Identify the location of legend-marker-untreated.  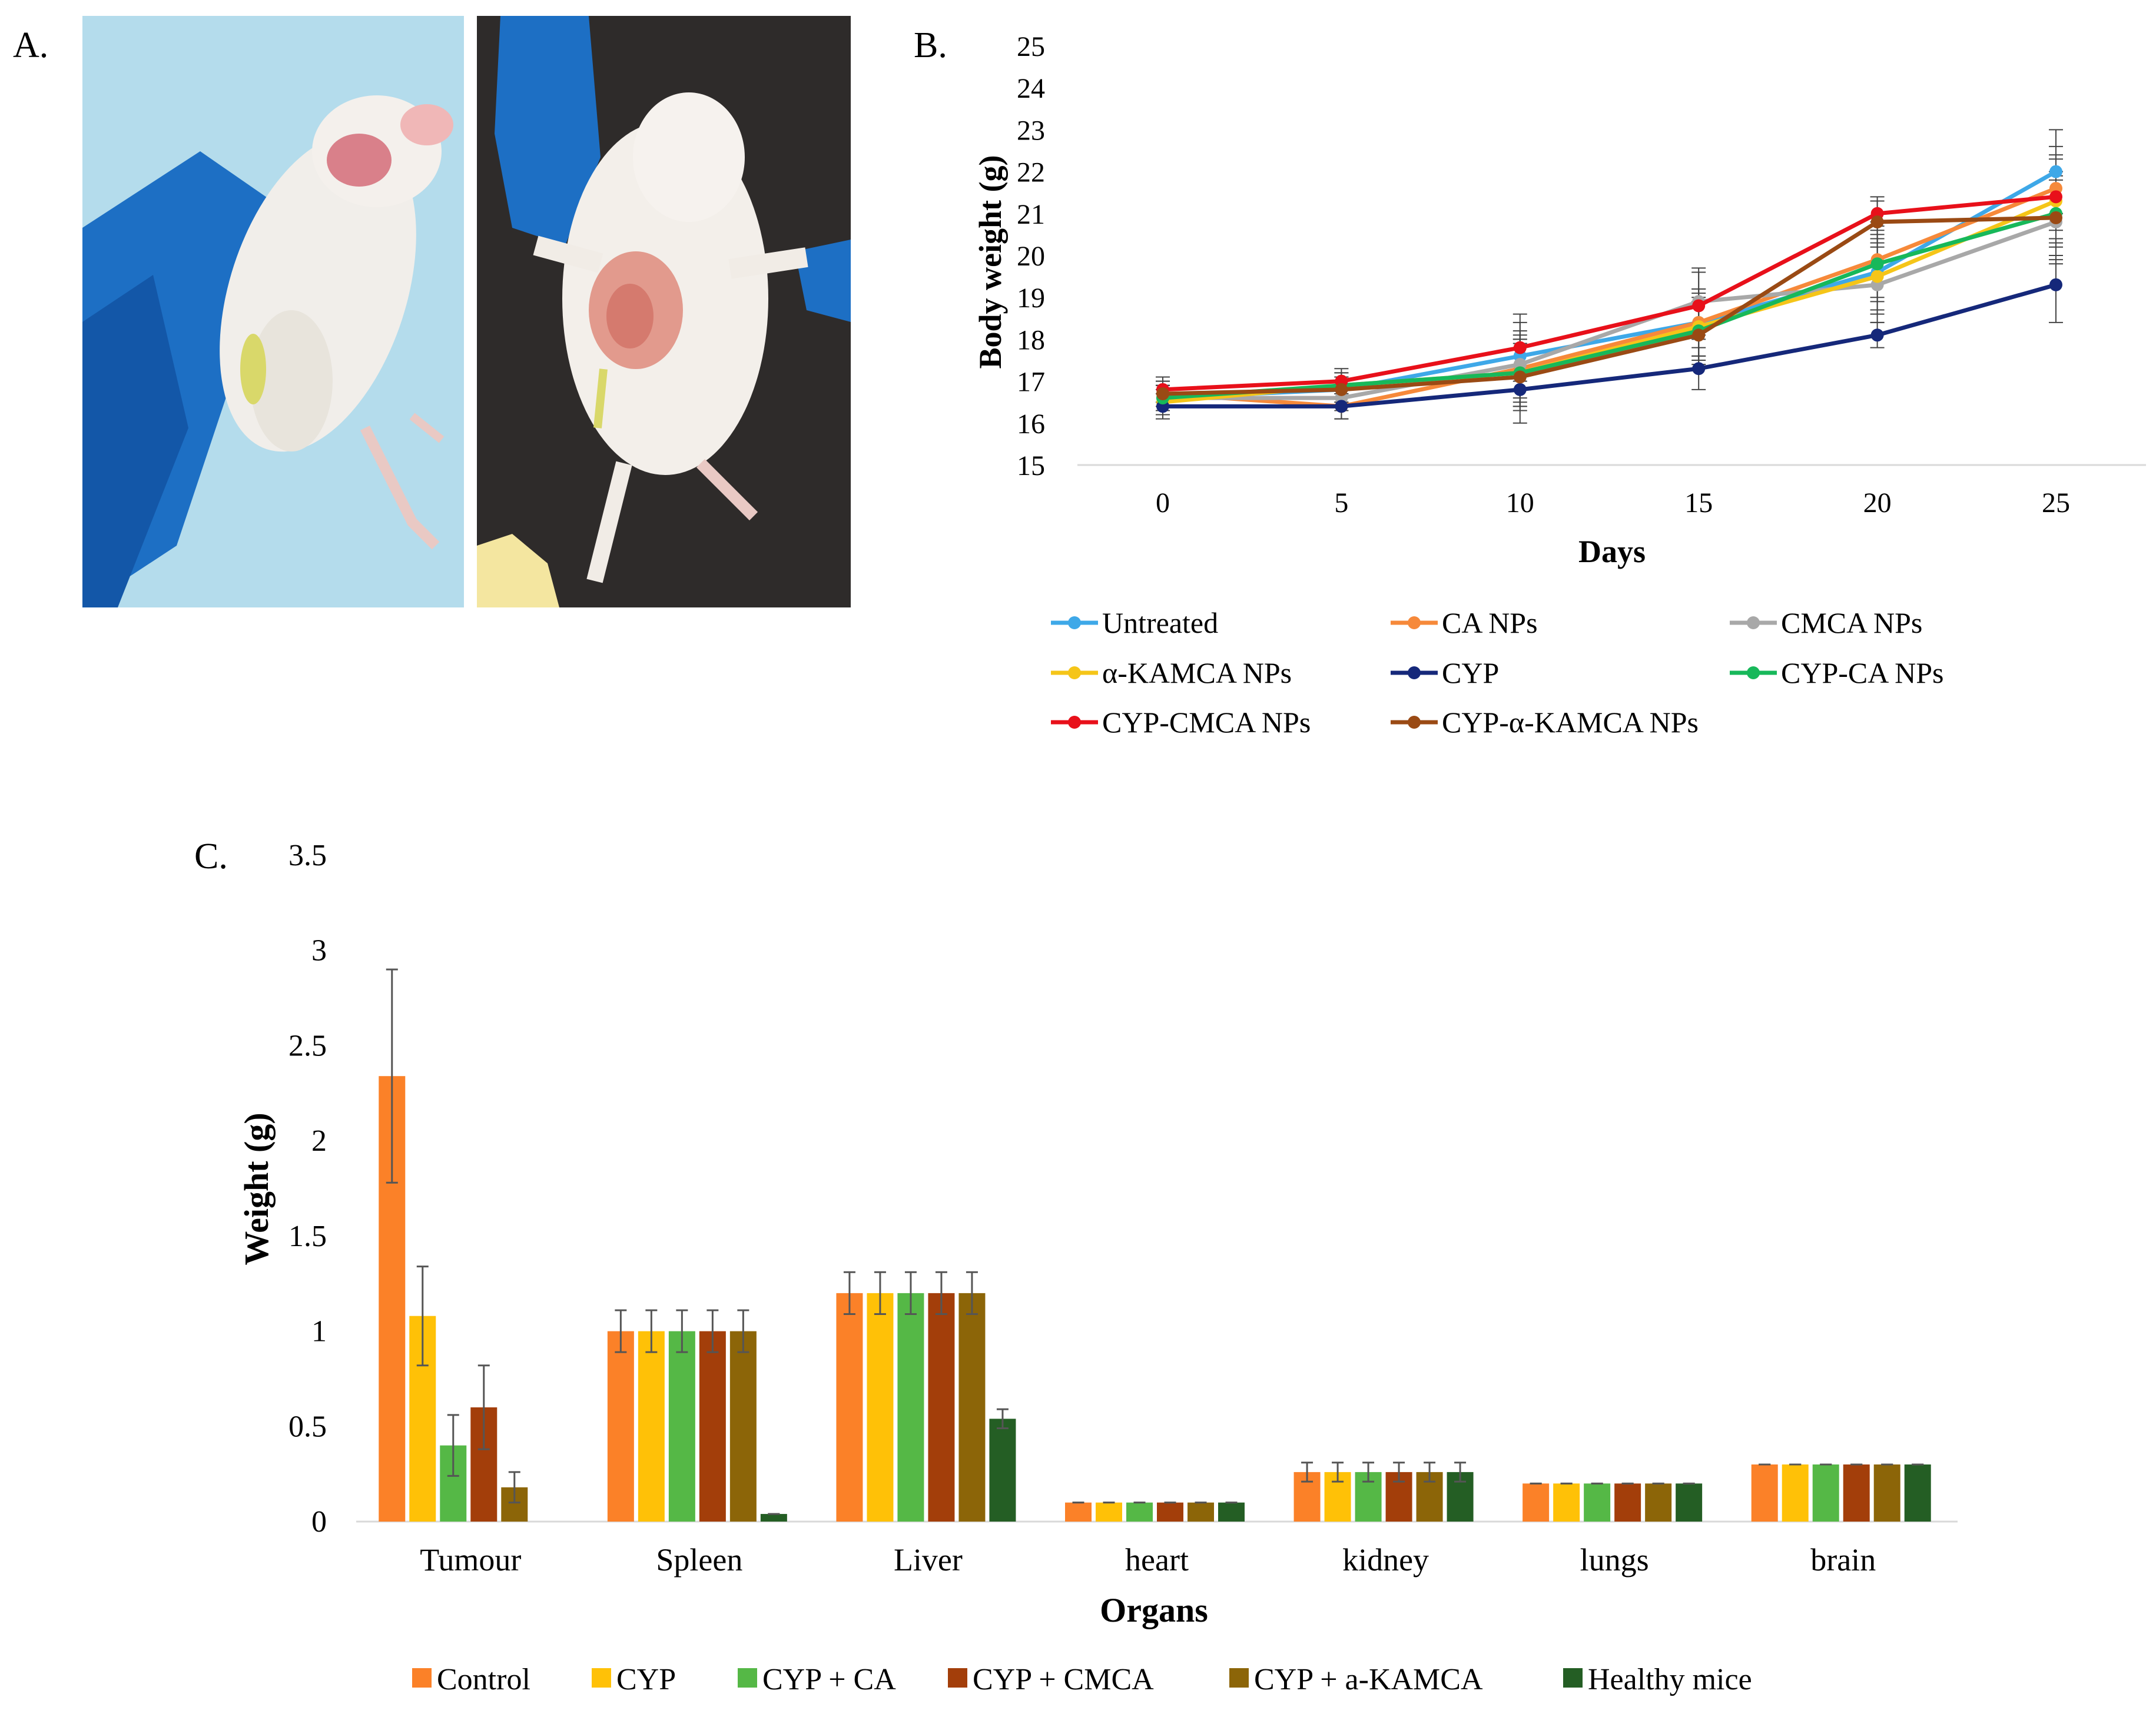
(1074, 622).